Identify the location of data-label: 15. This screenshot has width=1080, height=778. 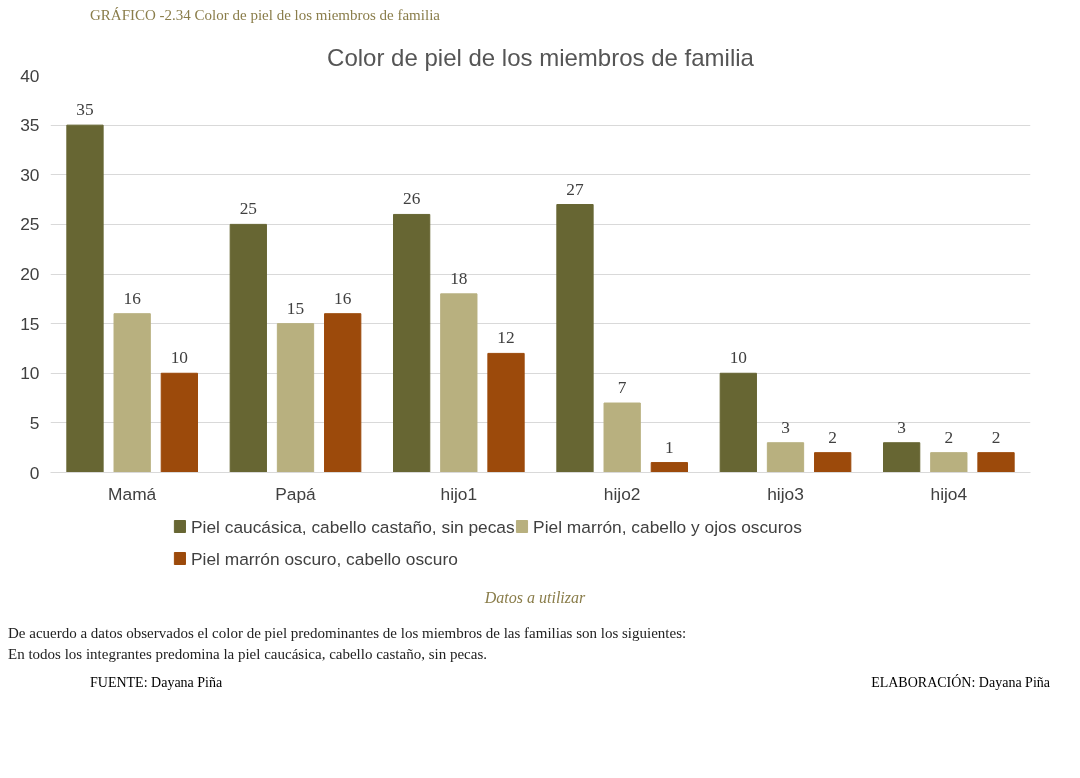
(295, 308).